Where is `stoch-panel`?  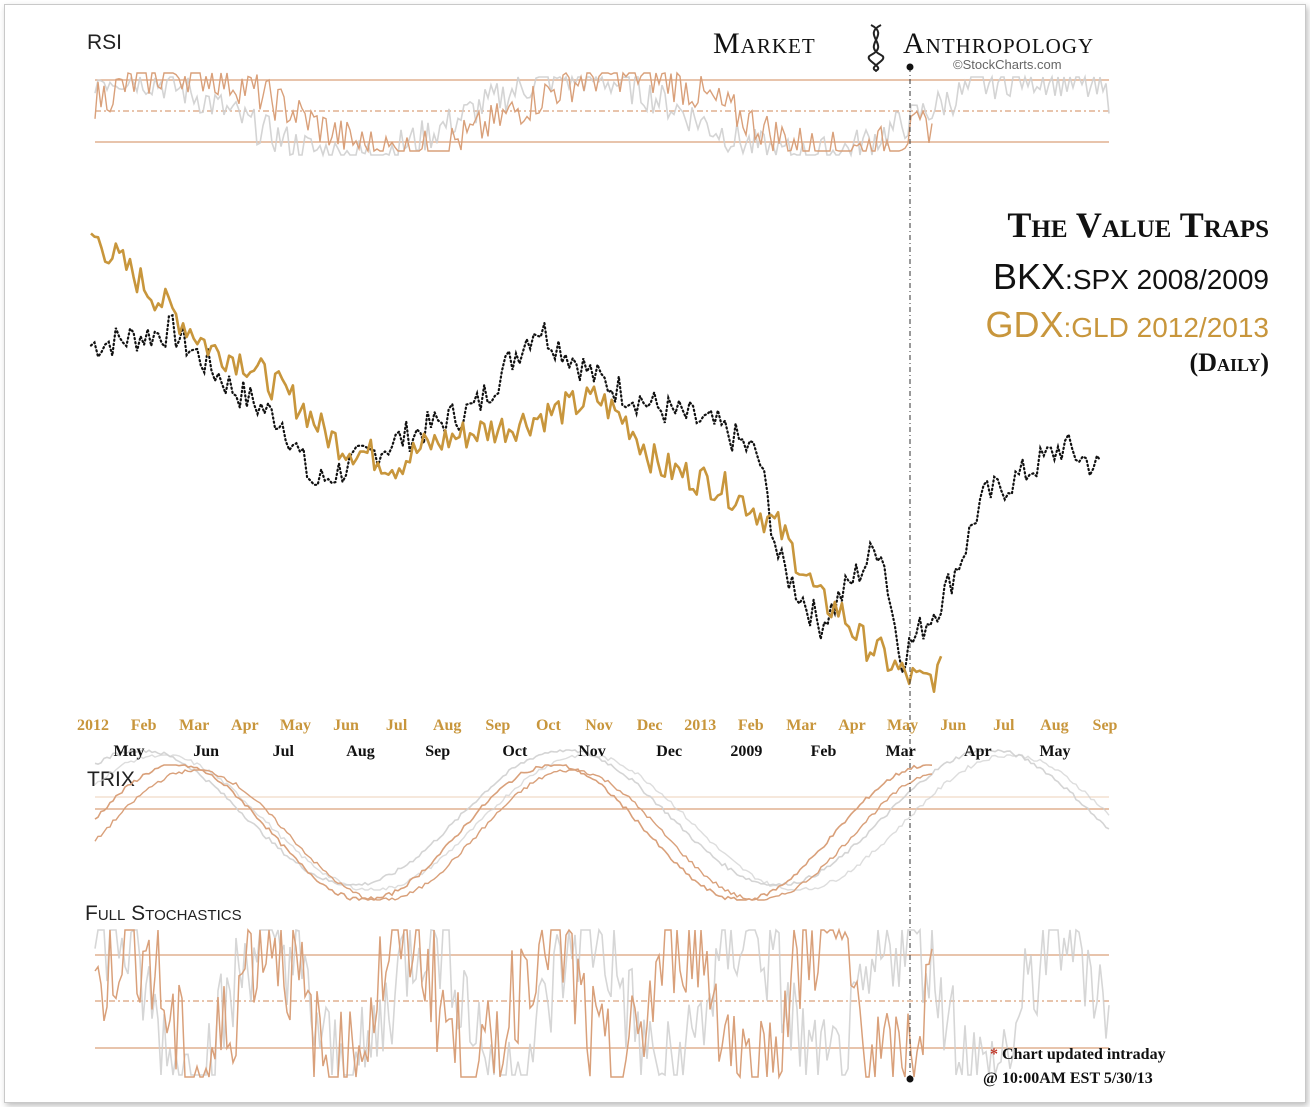 stoch-panel is located at coordinates (602, 1003).